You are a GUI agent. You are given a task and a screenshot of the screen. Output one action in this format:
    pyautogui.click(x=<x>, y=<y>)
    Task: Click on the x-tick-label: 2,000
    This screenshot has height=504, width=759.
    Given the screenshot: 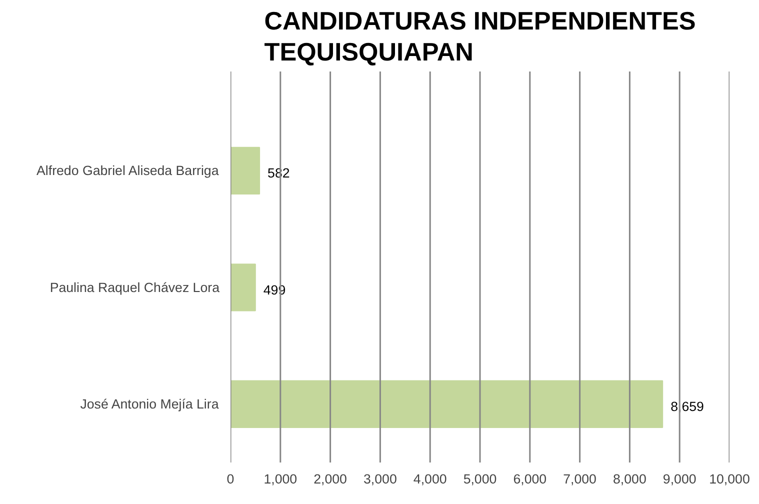 What is the action you would take?
    pyautogui.click(x=330, y=479)
    